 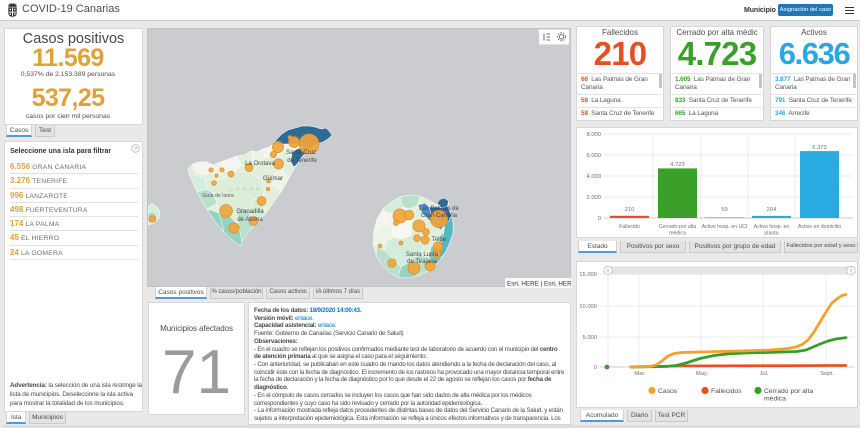 I want to click on svg-text: CANAR, so click(x=246, y=190).